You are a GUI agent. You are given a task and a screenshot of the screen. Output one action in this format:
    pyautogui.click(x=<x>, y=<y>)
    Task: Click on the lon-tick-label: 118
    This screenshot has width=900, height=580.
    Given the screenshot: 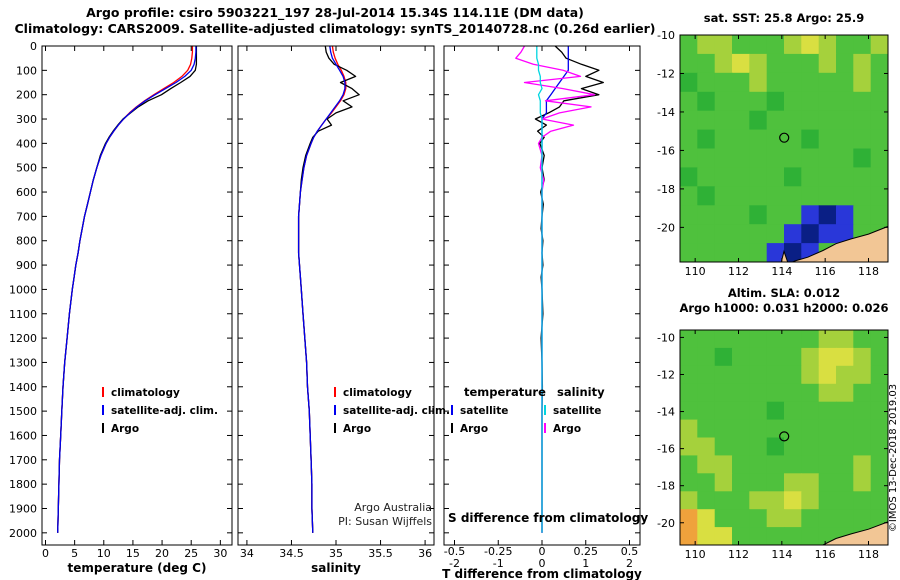 What is the action you would take?
    pyautogui.click(x=868, y=554)
    